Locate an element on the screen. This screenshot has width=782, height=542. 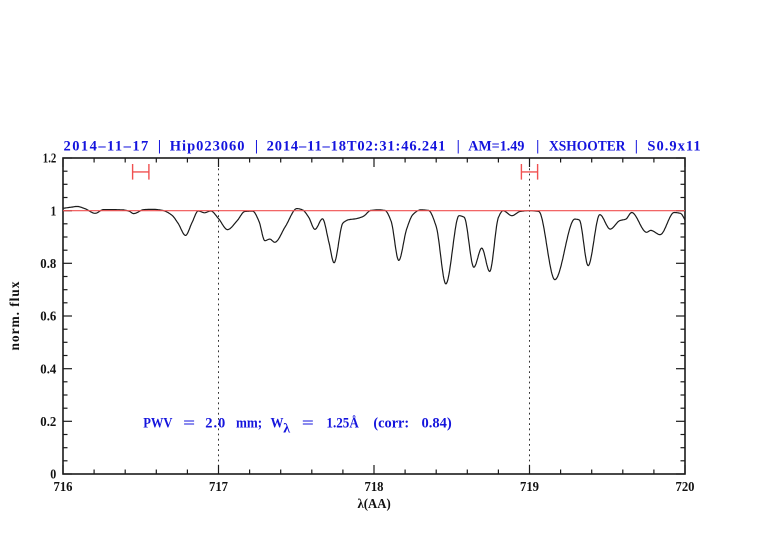
svg-text: 716 is located at coordinates (63, 486).